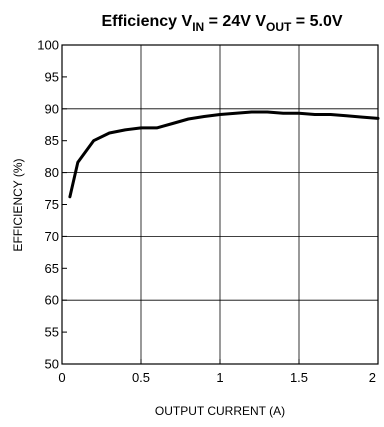 This screenshot has width=384, height=427. I want to click on y-tick-label-2: 60, so click(52, 300).